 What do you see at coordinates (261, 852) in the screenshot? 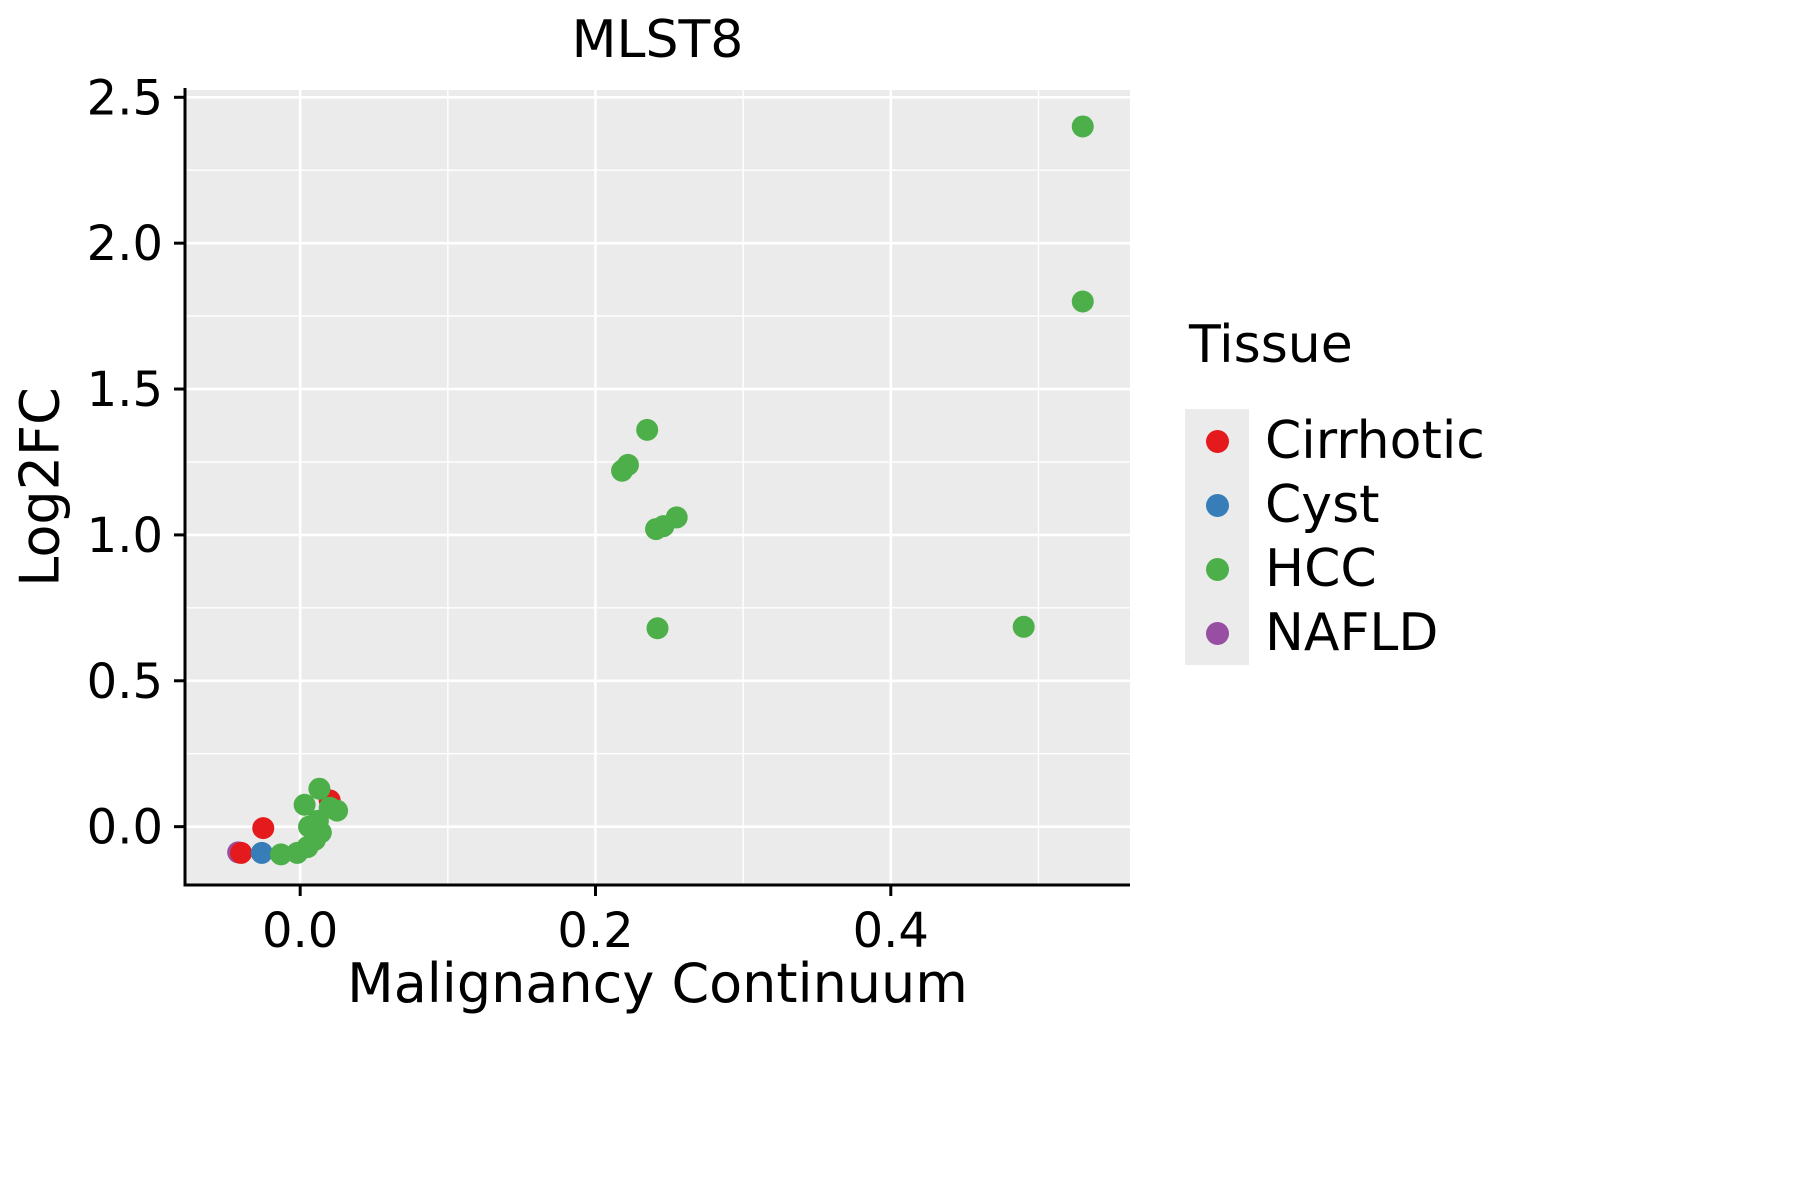
I see `data-point-cyst` at bounding box center [261, 852].